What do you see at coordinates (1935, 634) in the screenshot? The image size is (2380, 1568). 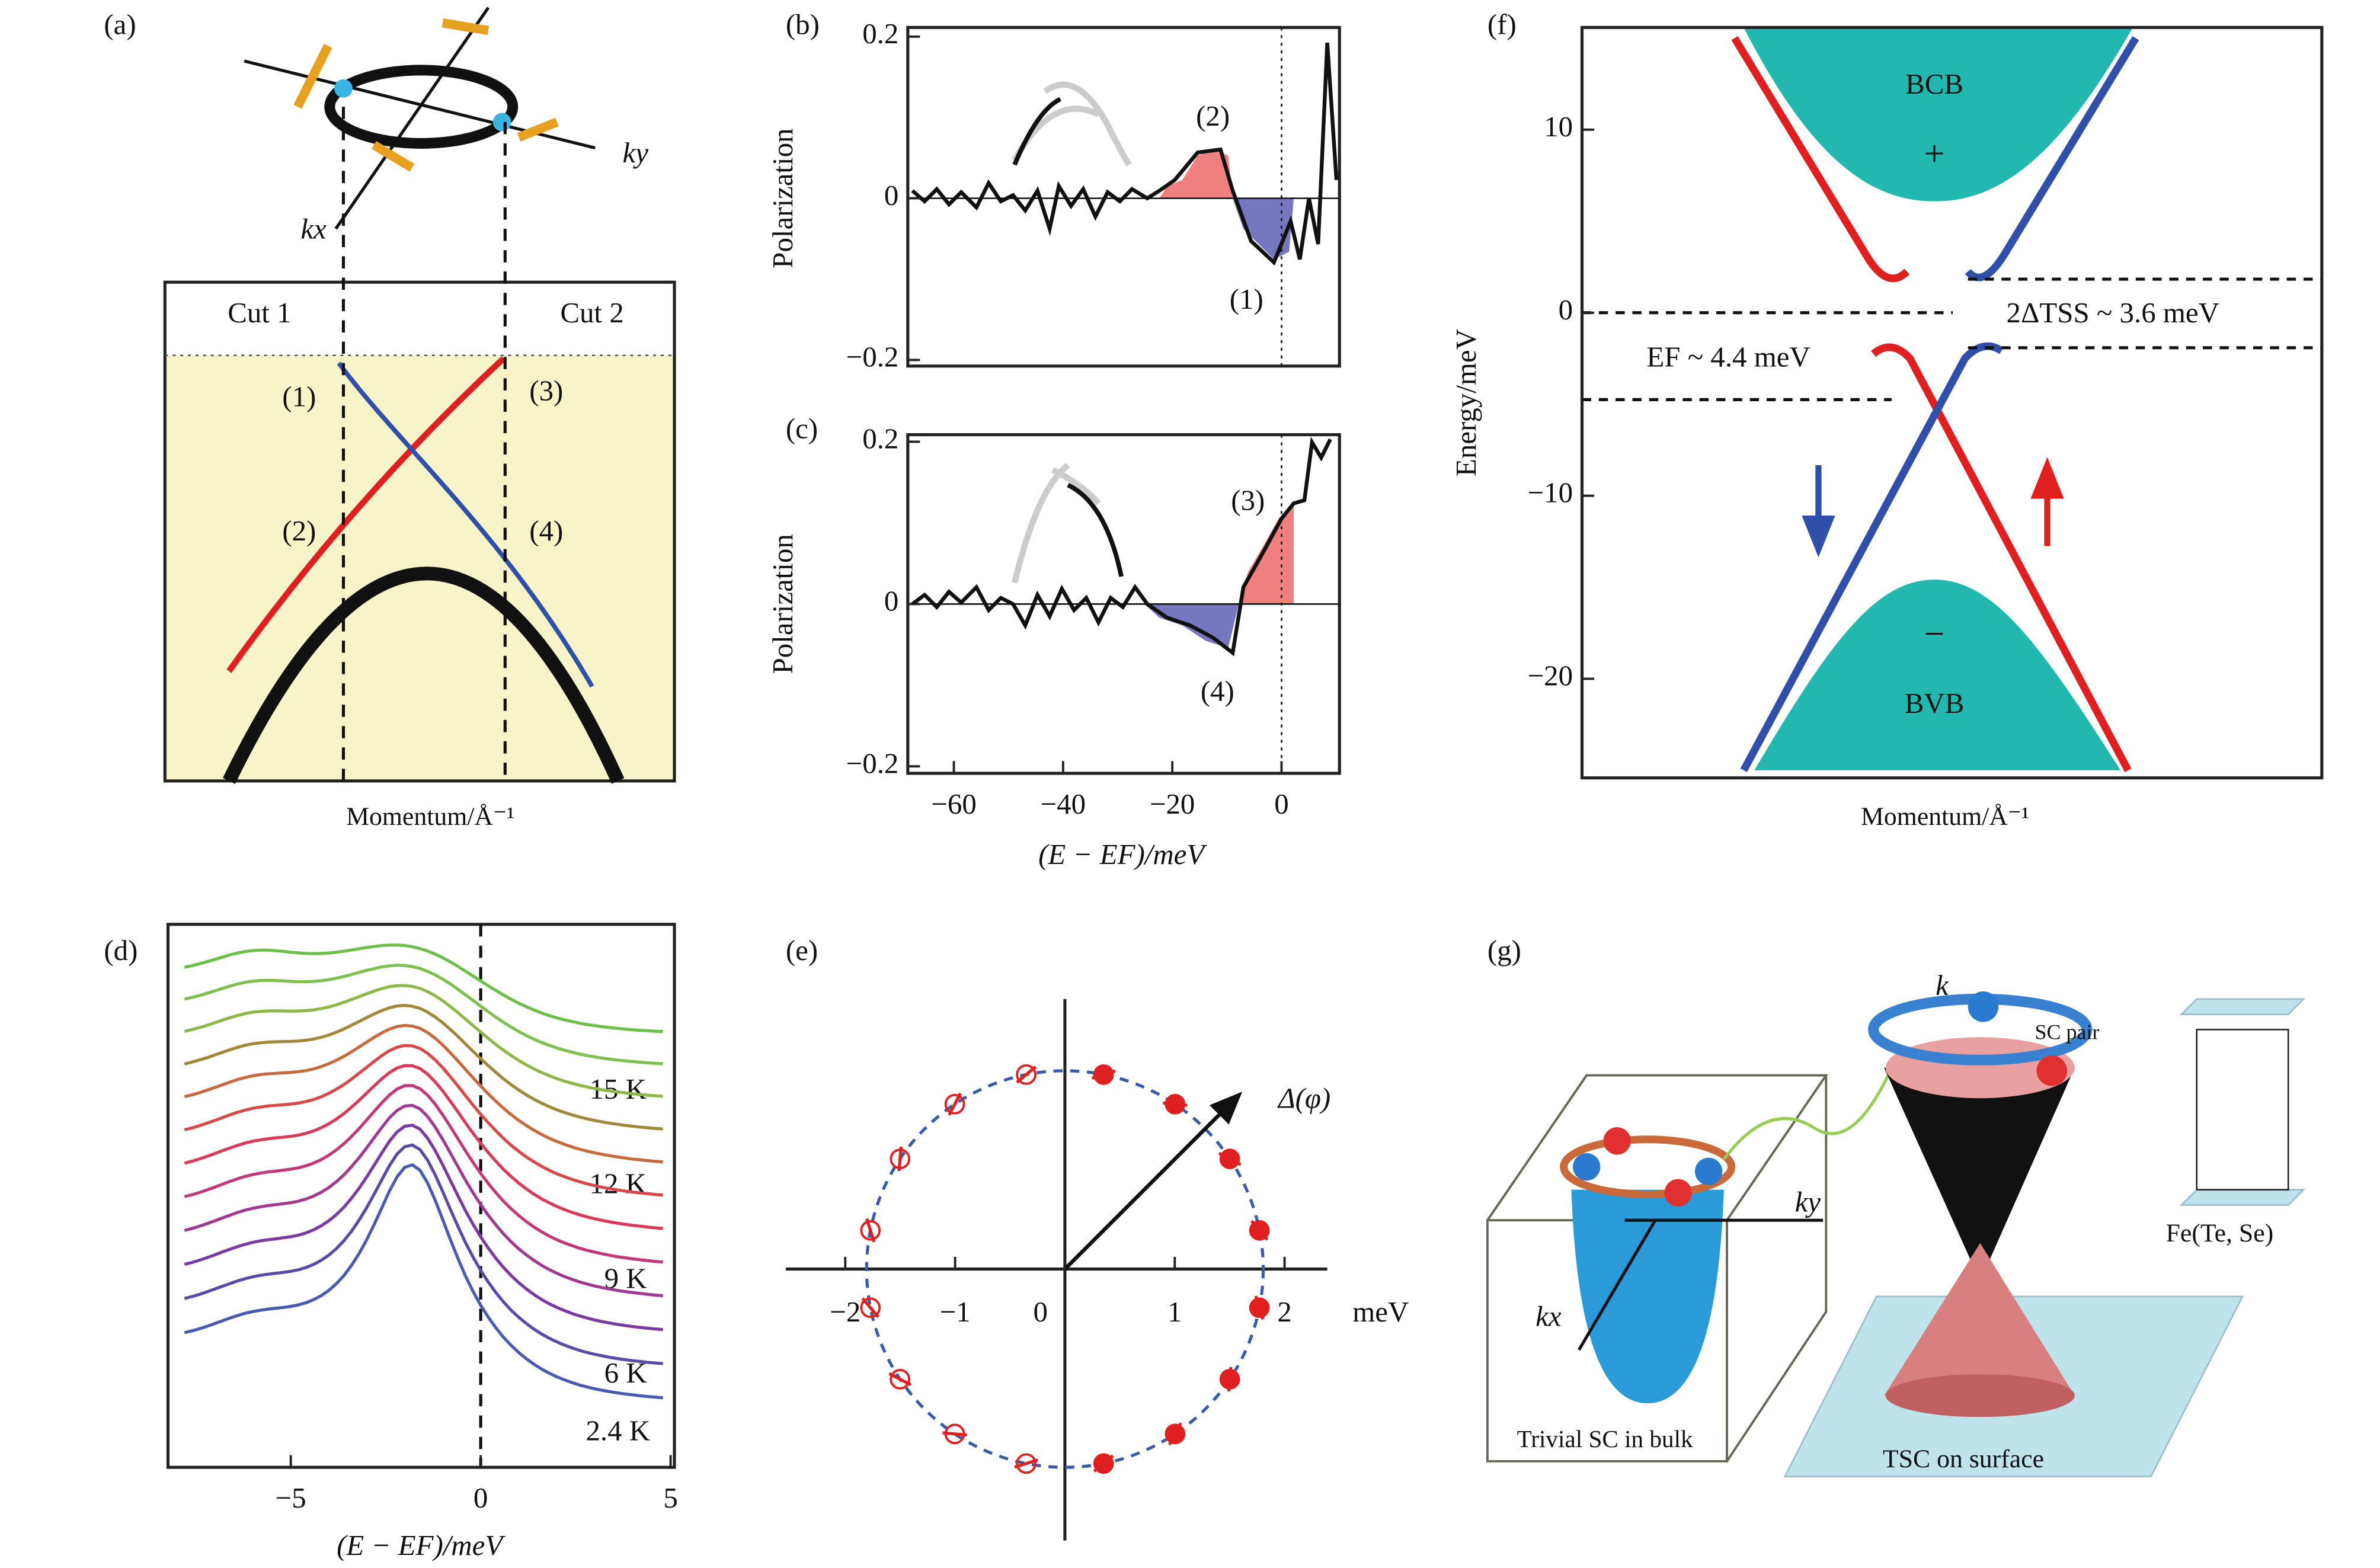 I see `band-sign: −` at bounding box center [1935, 634].